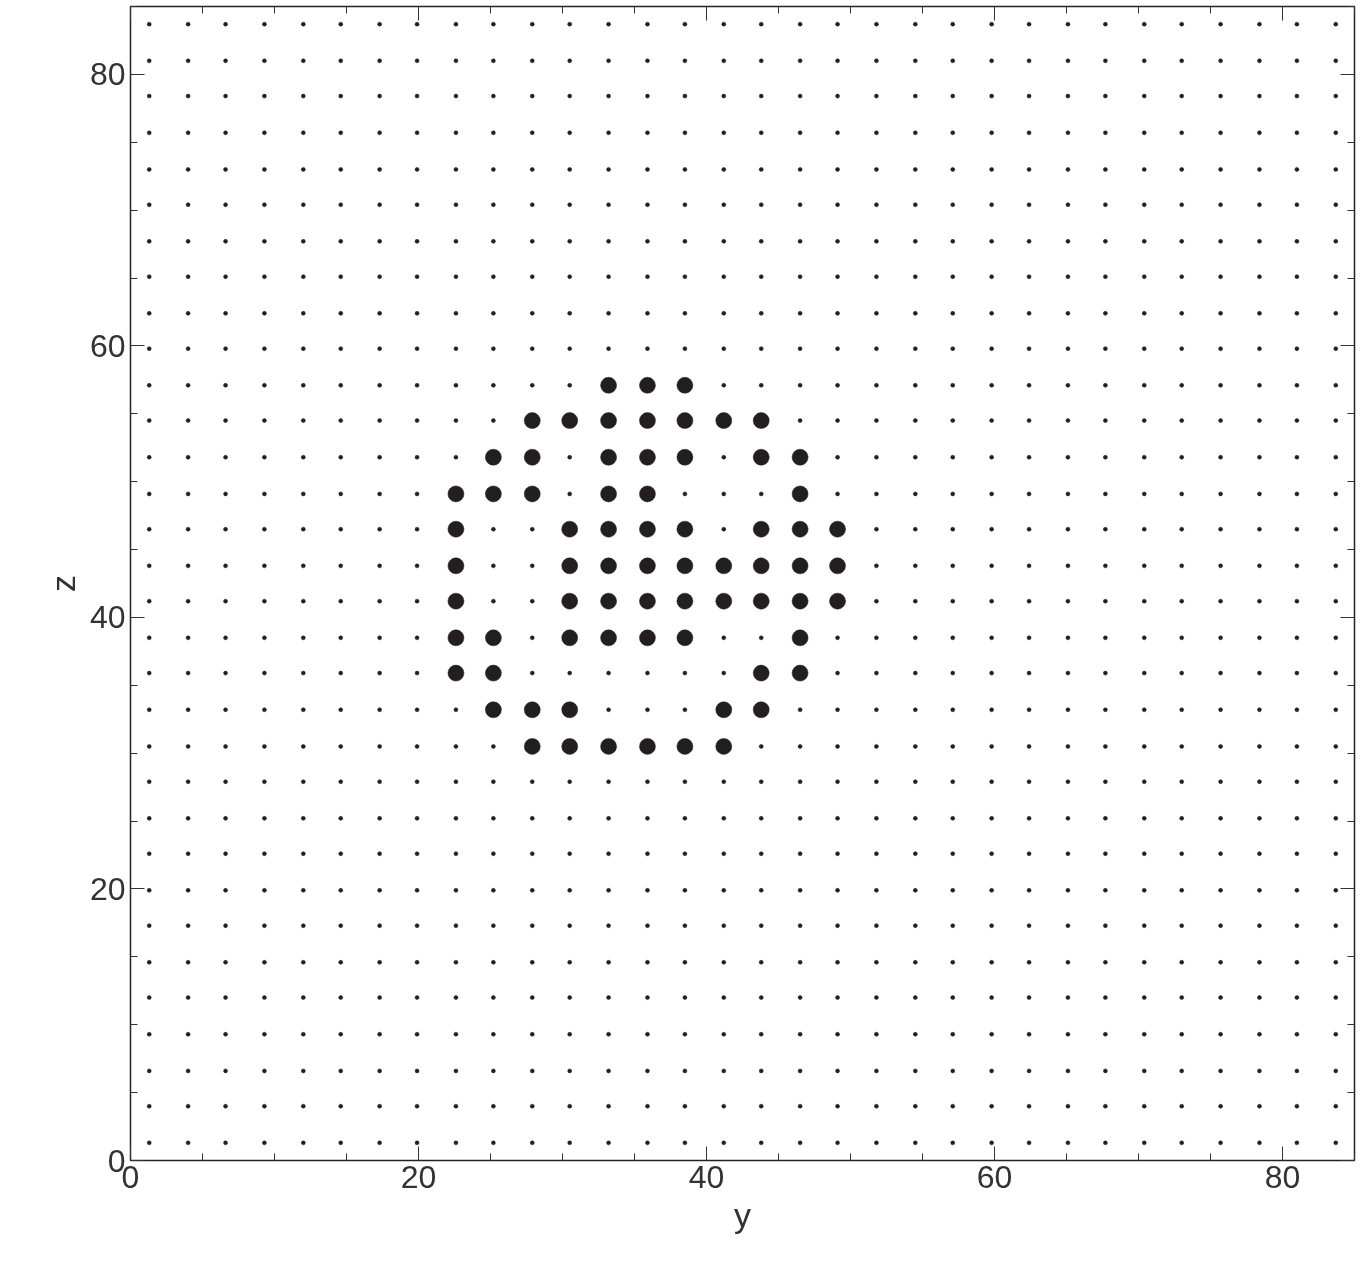 The width and height of the screenshot is (1366, 1265). What do you see at coordinates (994, 1176) in the screenshot?
I see `x-tick-label: 60` at bounding box center [994, 1176].